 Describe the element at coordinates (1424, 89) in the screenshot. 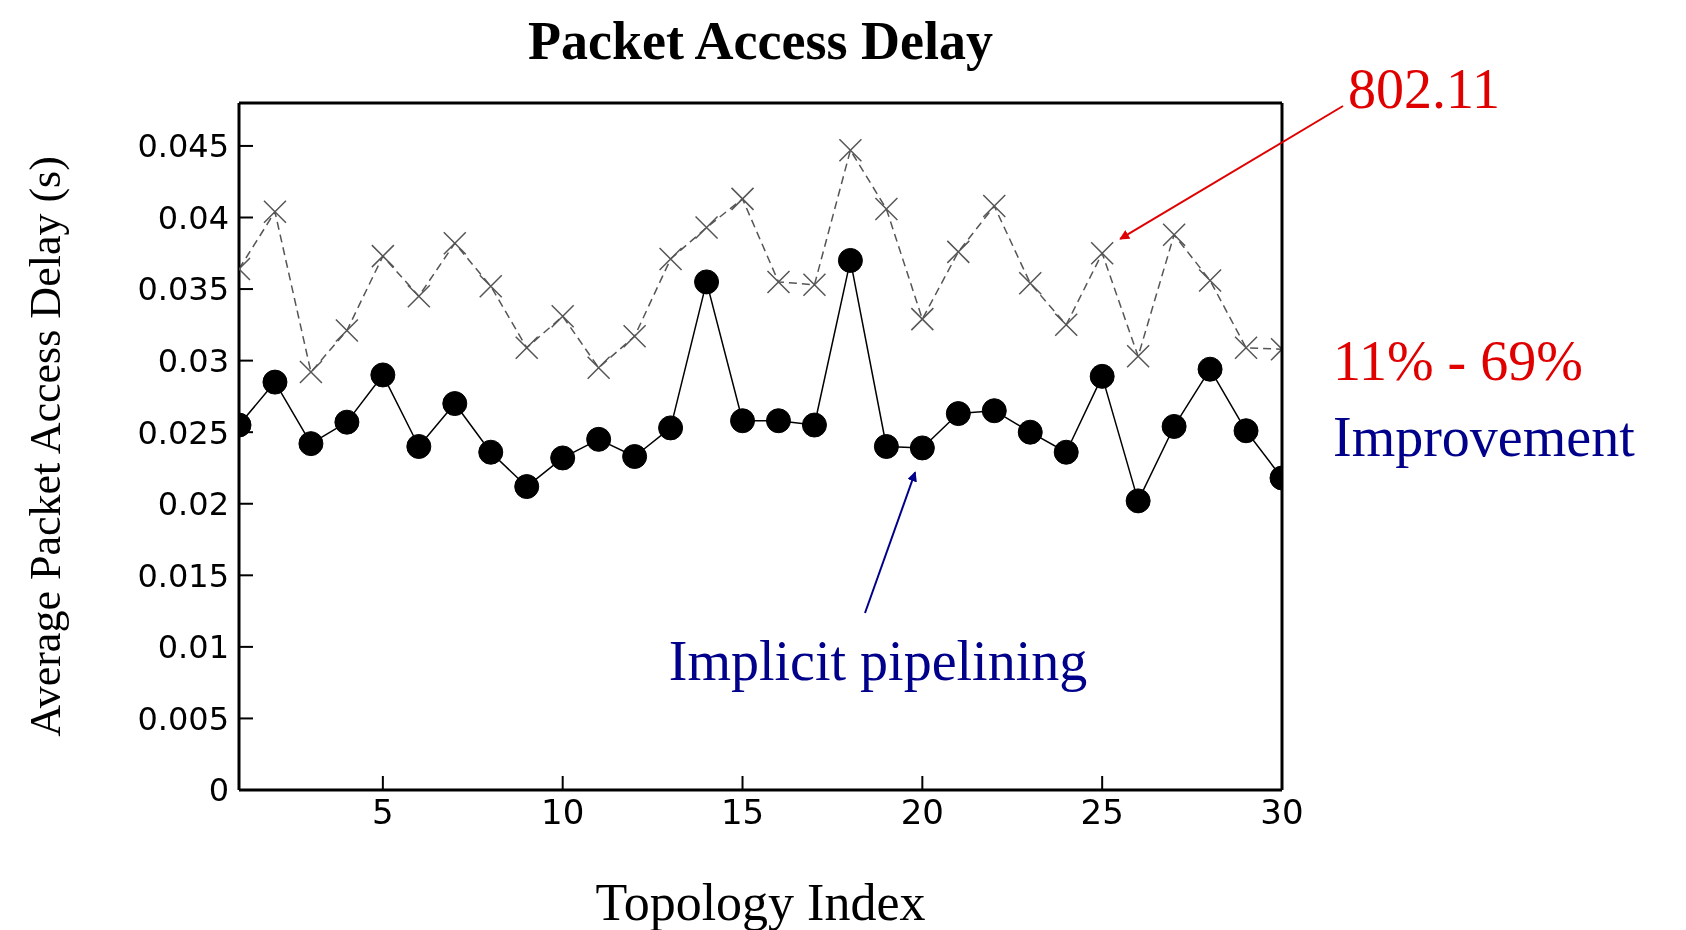

I see `text: 802.11` at that location.